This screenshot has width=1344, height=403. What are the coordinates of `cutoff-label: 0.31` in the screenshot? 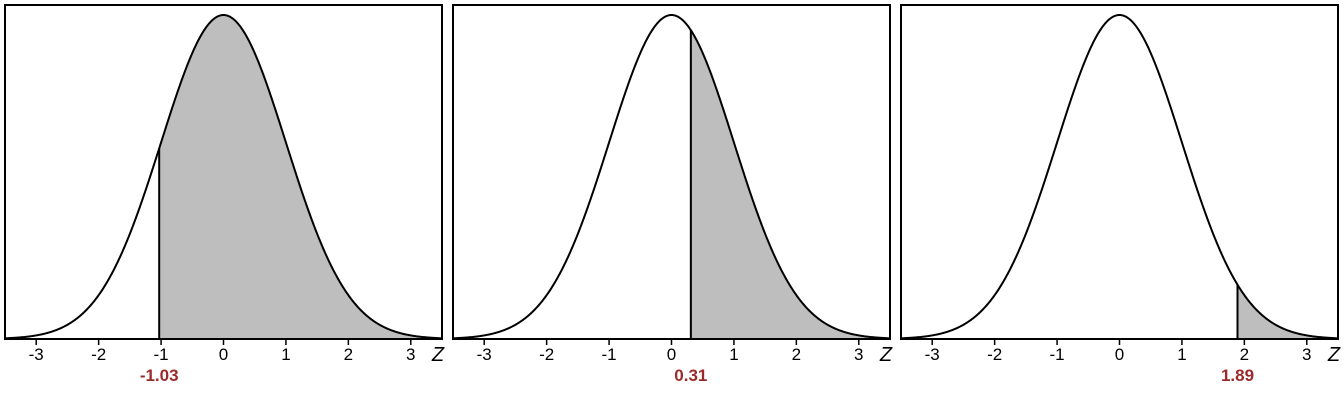 It's located at (690, 375).